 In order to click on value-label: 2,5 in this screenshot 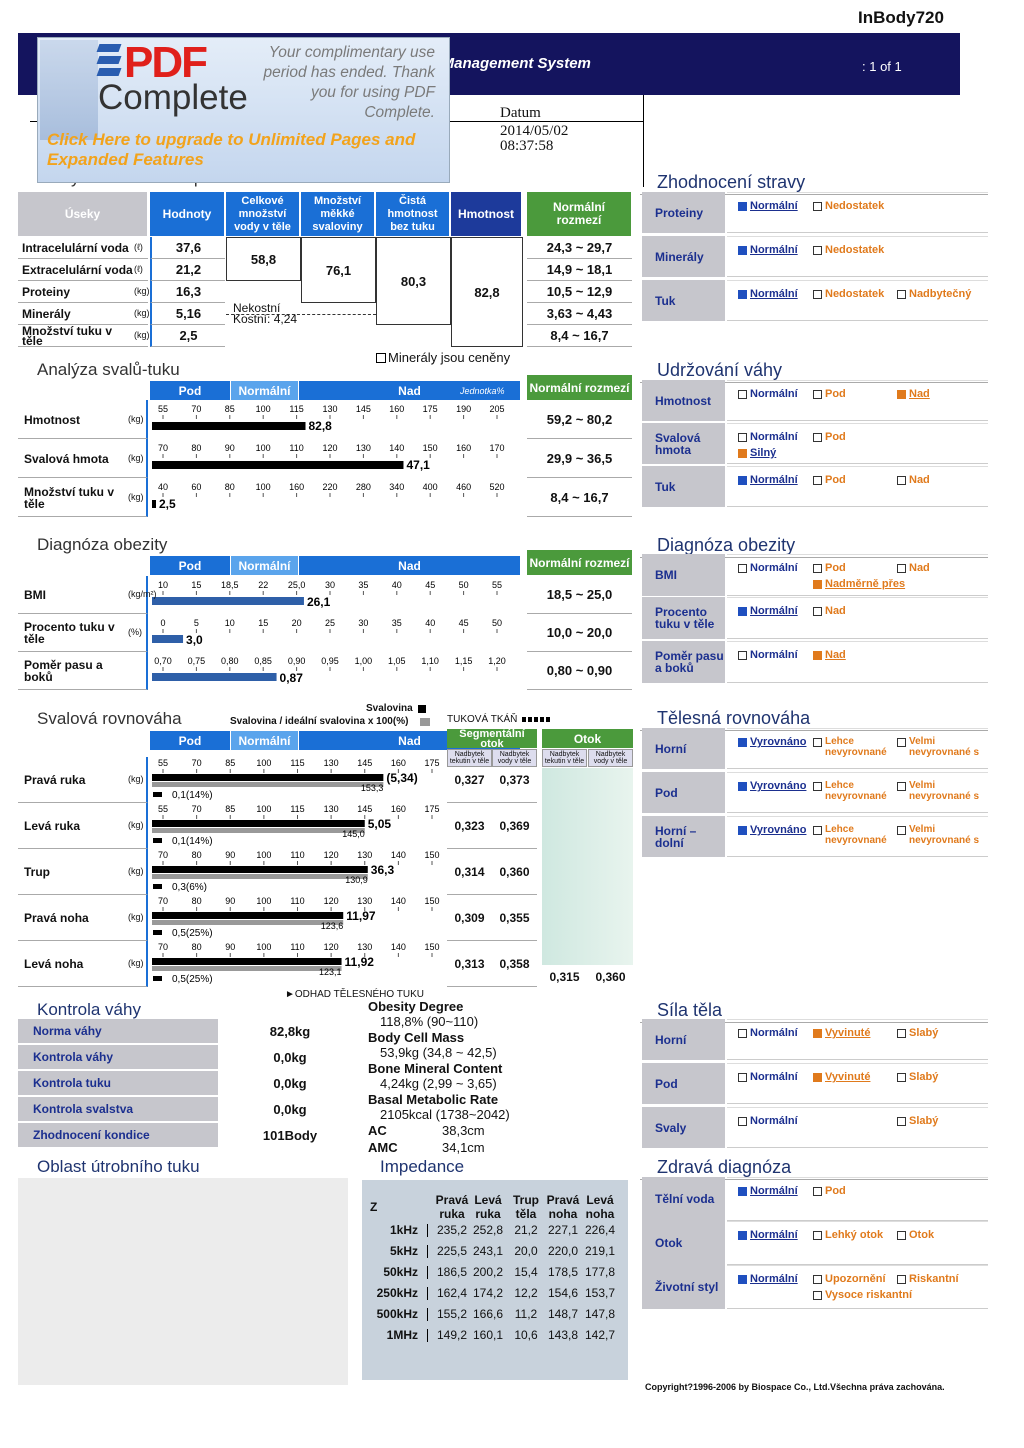, I will do `click(167, 504)`.